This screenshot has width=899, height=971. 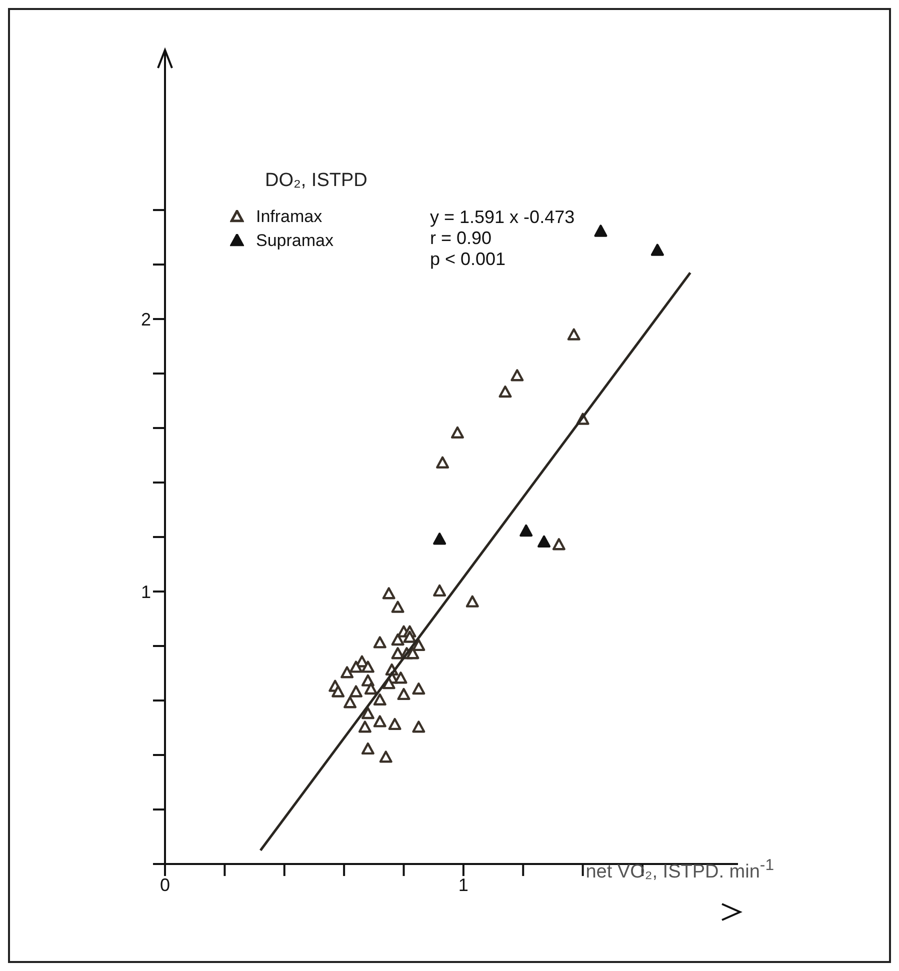 What do you see at coordinates (680, 870) in the screenshot?
I see `x-axis-title: net VO₂, ISTPD. min$^{-1}$` at bounding box center [680, 870].